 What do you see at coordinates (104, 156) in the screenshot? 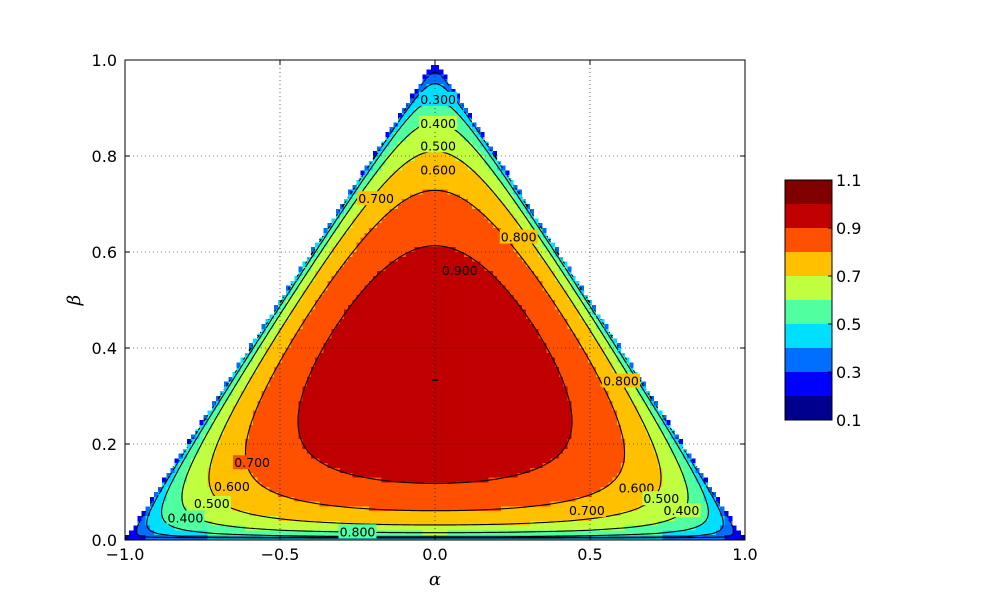
I see `y-tick-label: 0.8` at bounding box center [104, 156].